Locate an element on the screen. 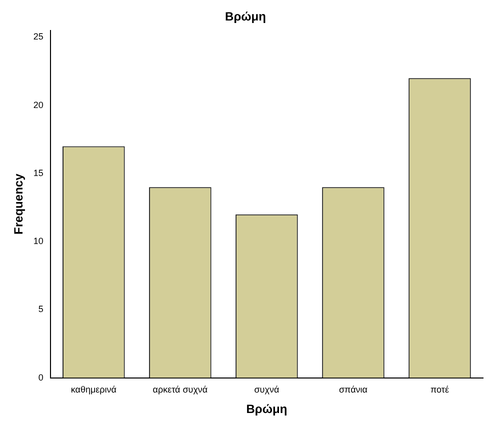 This screenshot has width=503, height=429. y-tick-label: 10 is located at coordinates (38, 241).